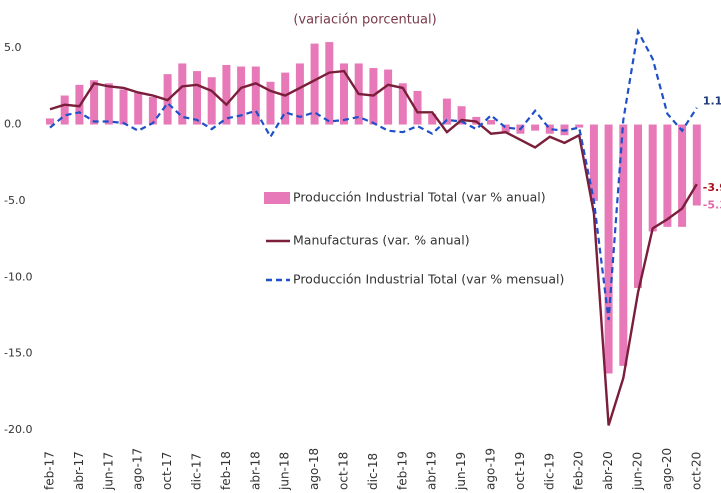 The image size is (721, 493). What do you see at coordinates (520, 471) in the screenshot?
I see `x-tick-label: oct-19` at bounding box center [520, 471].